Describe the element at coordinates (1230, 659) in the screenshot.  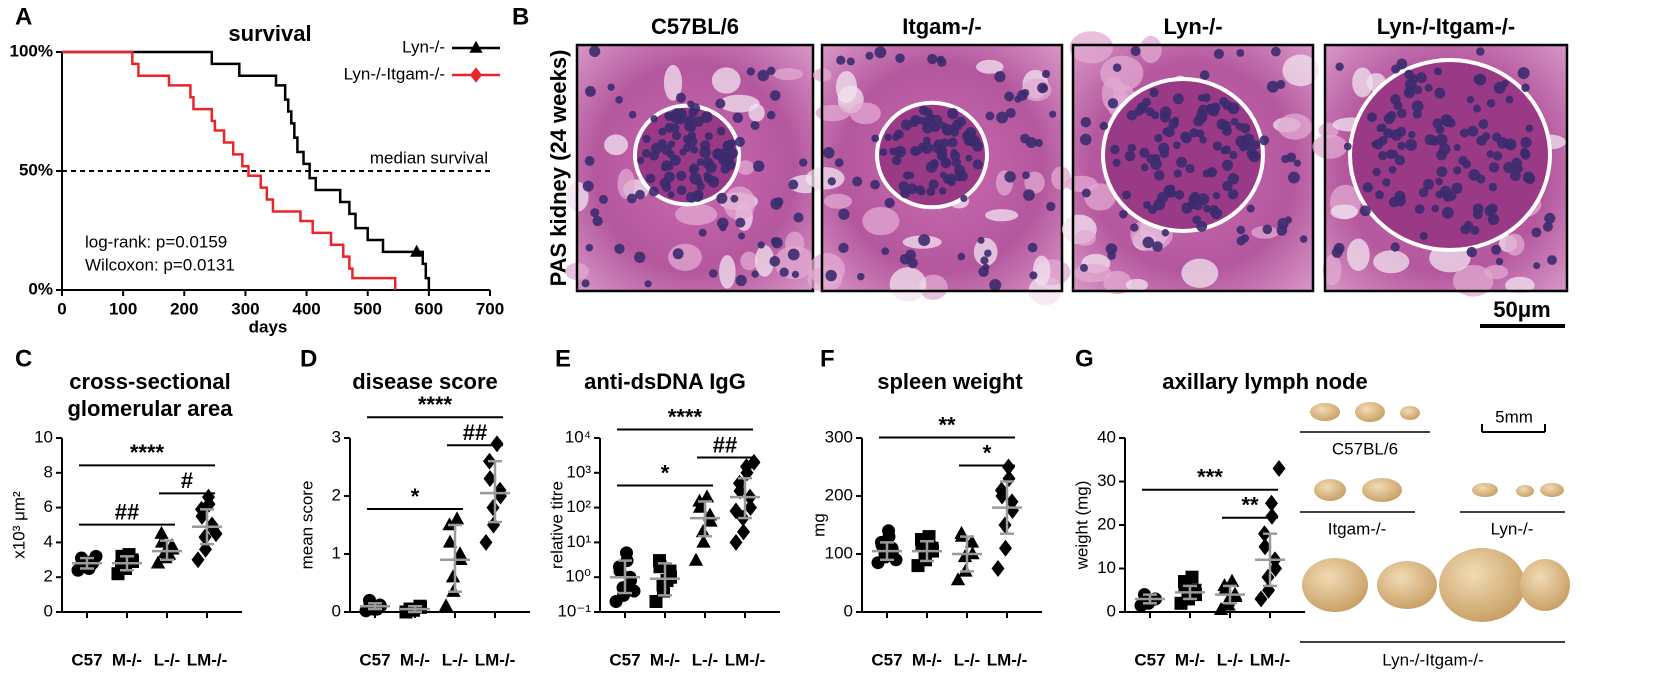
I see `x-tick-label: L-/-` at that location.